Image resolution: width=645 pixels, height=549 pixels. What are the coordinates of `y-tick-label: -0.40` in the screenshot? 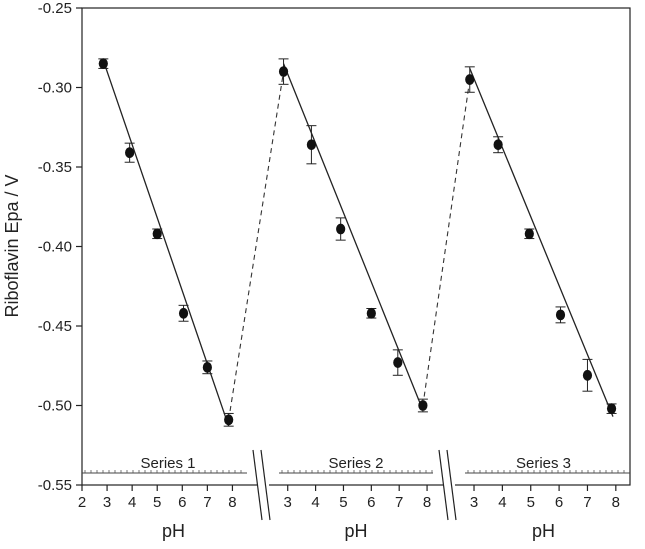 It's located at (55, 247).